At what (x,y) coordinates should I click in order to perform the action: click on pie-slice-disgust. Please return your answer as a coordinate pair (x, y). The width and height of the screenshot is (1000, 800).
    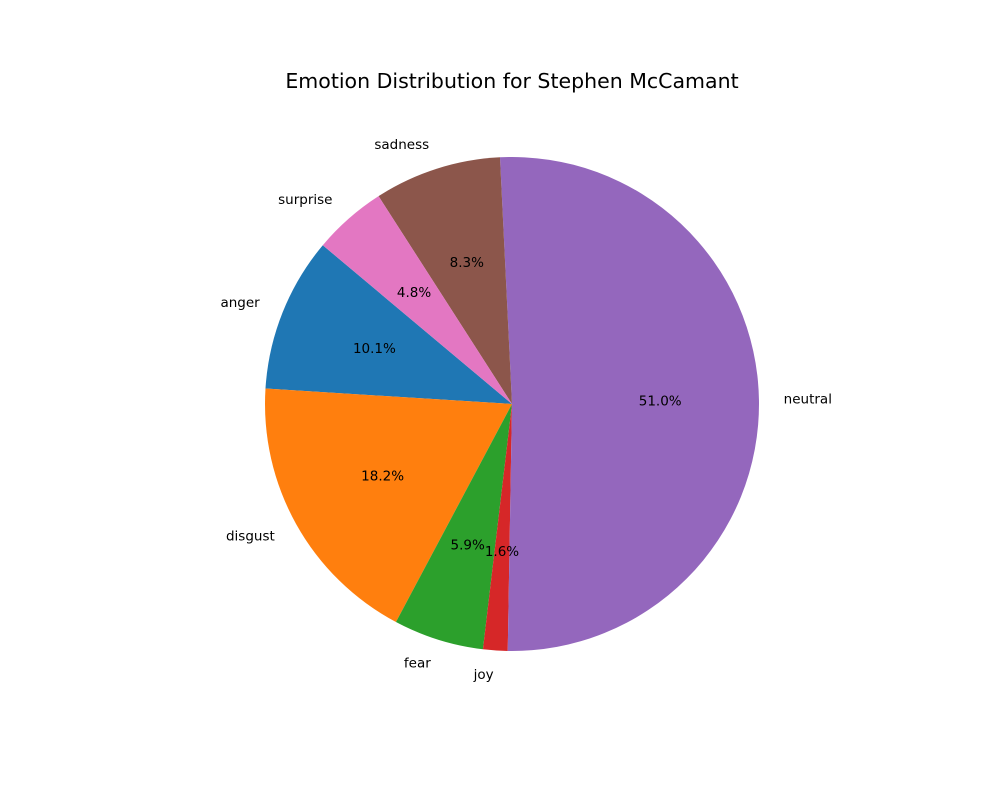
    Looking at the image, I should click on (388, 505).